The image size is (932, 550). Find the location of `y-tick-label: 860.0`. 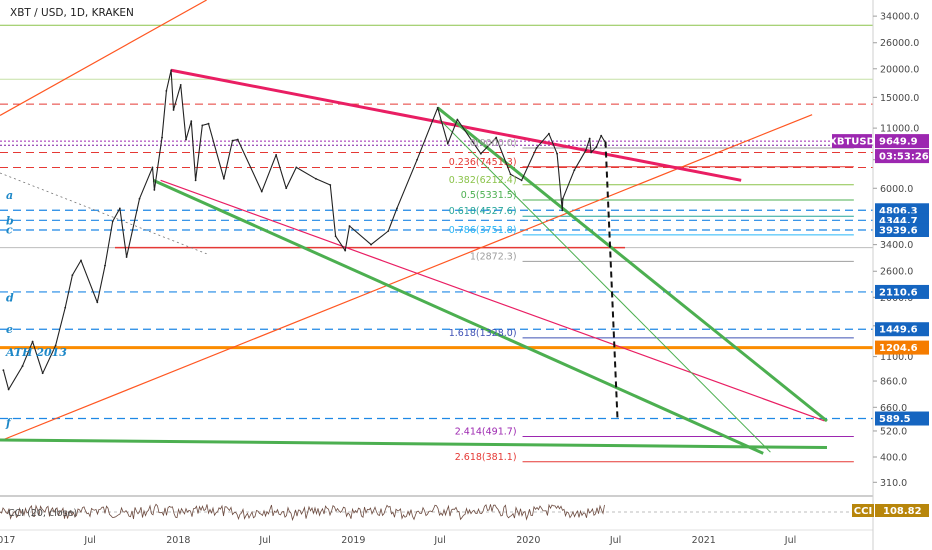

y-tick-label: 860.0 is located at coordinates (893, 382).